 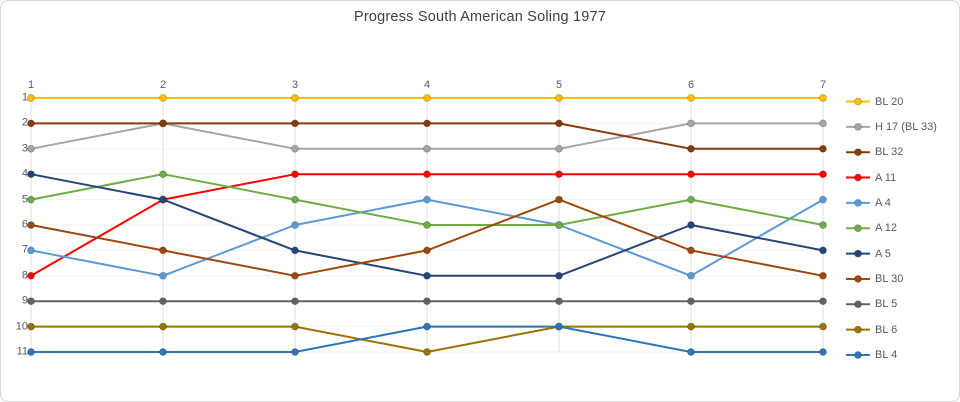 I want to click on legend-label: BL 6, so click(x=886, y=329).